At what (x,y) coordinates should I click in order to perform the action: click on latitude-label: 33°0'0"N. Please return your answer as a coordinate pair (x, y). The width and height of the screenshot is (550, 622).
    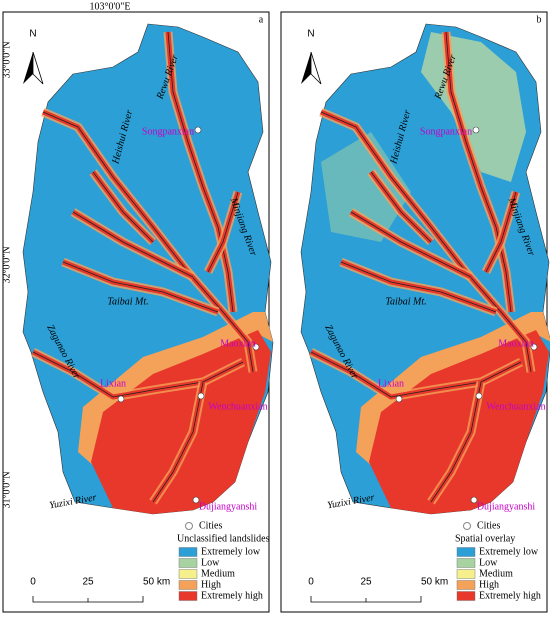
    Looking at the image, I should click on (6, 59).